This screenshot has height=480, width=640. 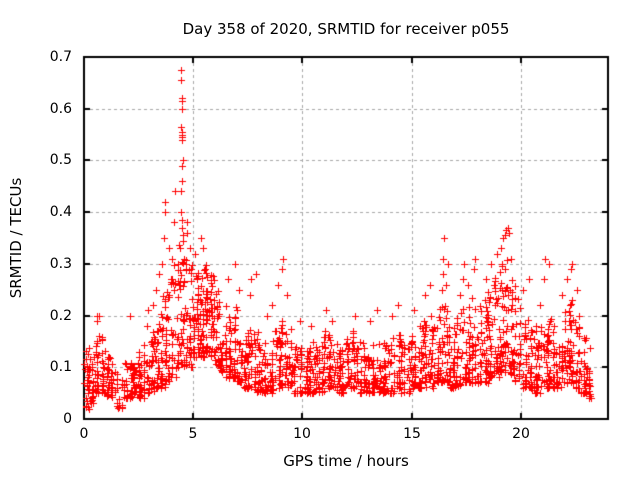 What do you see at coordinates (60, 316) in the screenshot?
I see `y-tick-label: 0.2` at bounding box center [60, 316].